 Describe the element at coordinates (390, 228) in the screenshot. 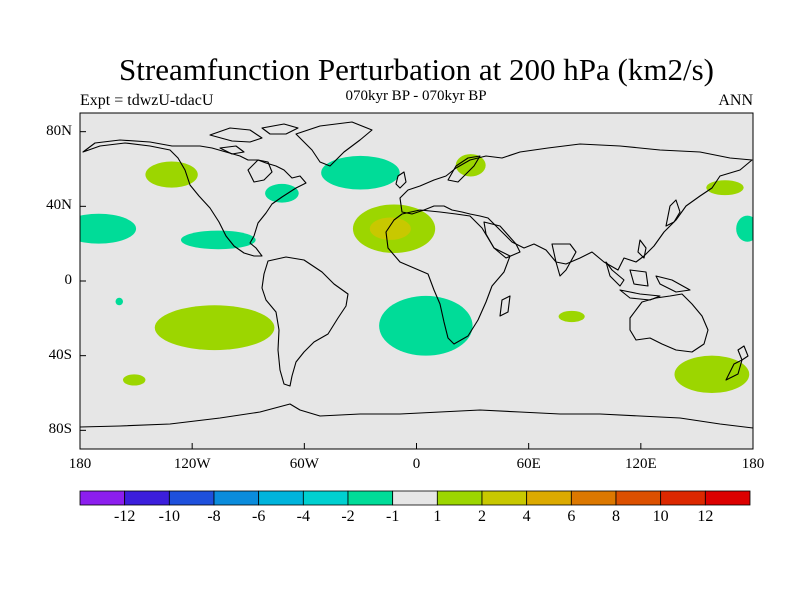

I see `contour-n-africa-positive-core` at that location.